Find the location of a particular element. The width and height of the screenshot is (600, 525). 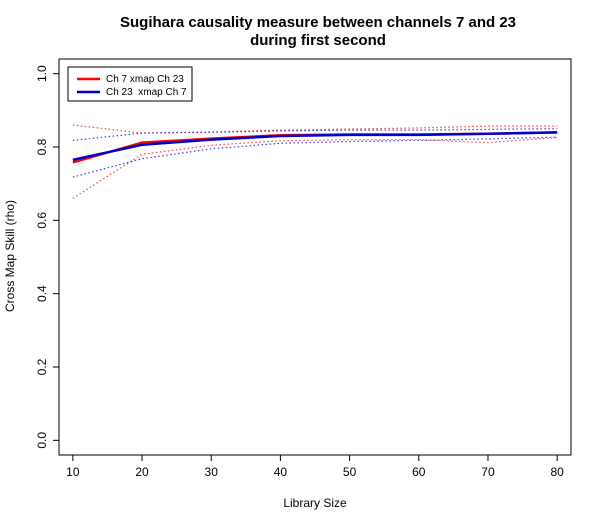

series-1-line is located at coordinates (315, 146).